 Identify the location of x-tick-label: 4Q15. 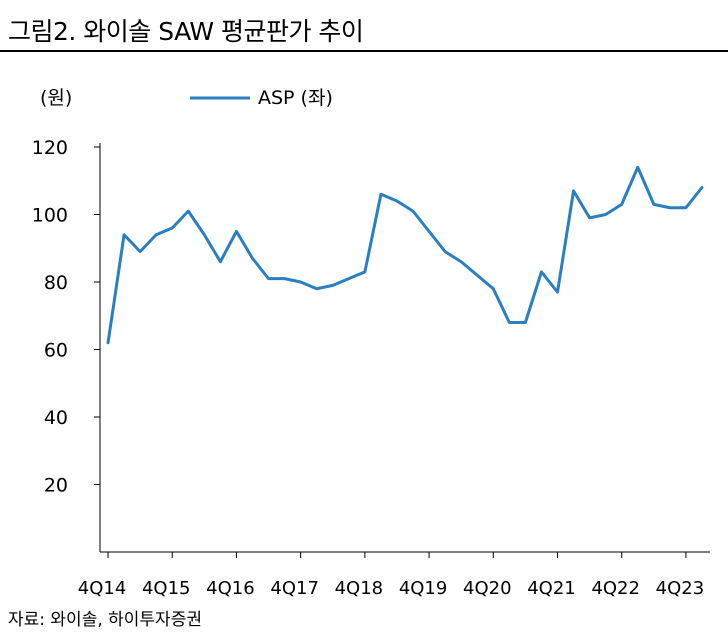
(166, 588).